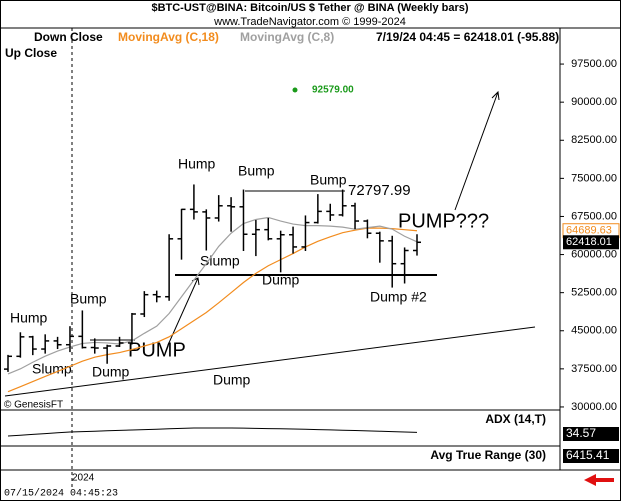  What do you see at coordinates (443, 221) in the screenshot?
I see `annotation: PUMP???` at bounding box center [443, 221].